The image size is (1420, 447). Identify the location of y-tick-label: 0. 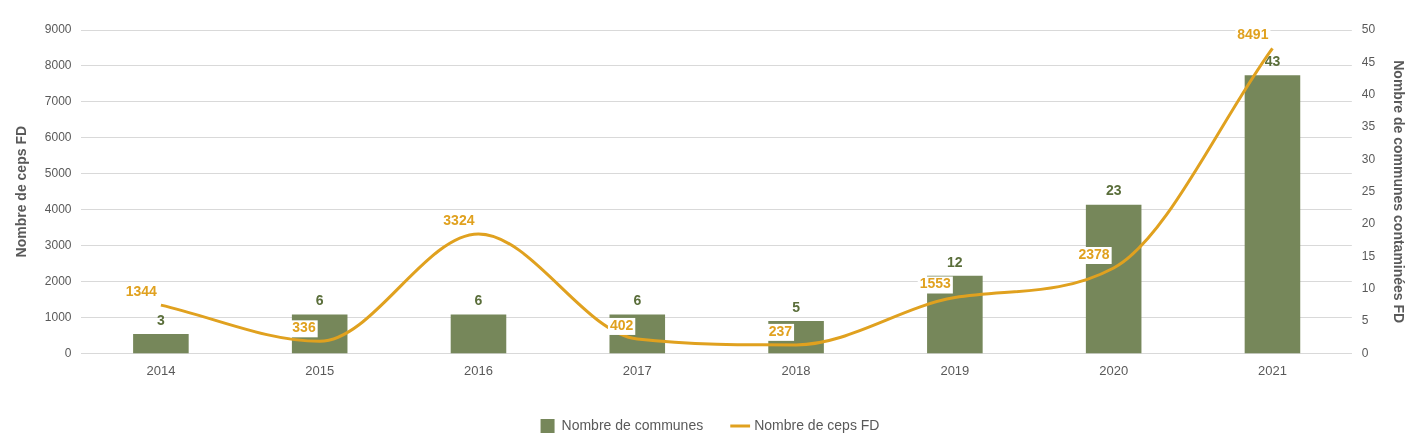
(68, 352).